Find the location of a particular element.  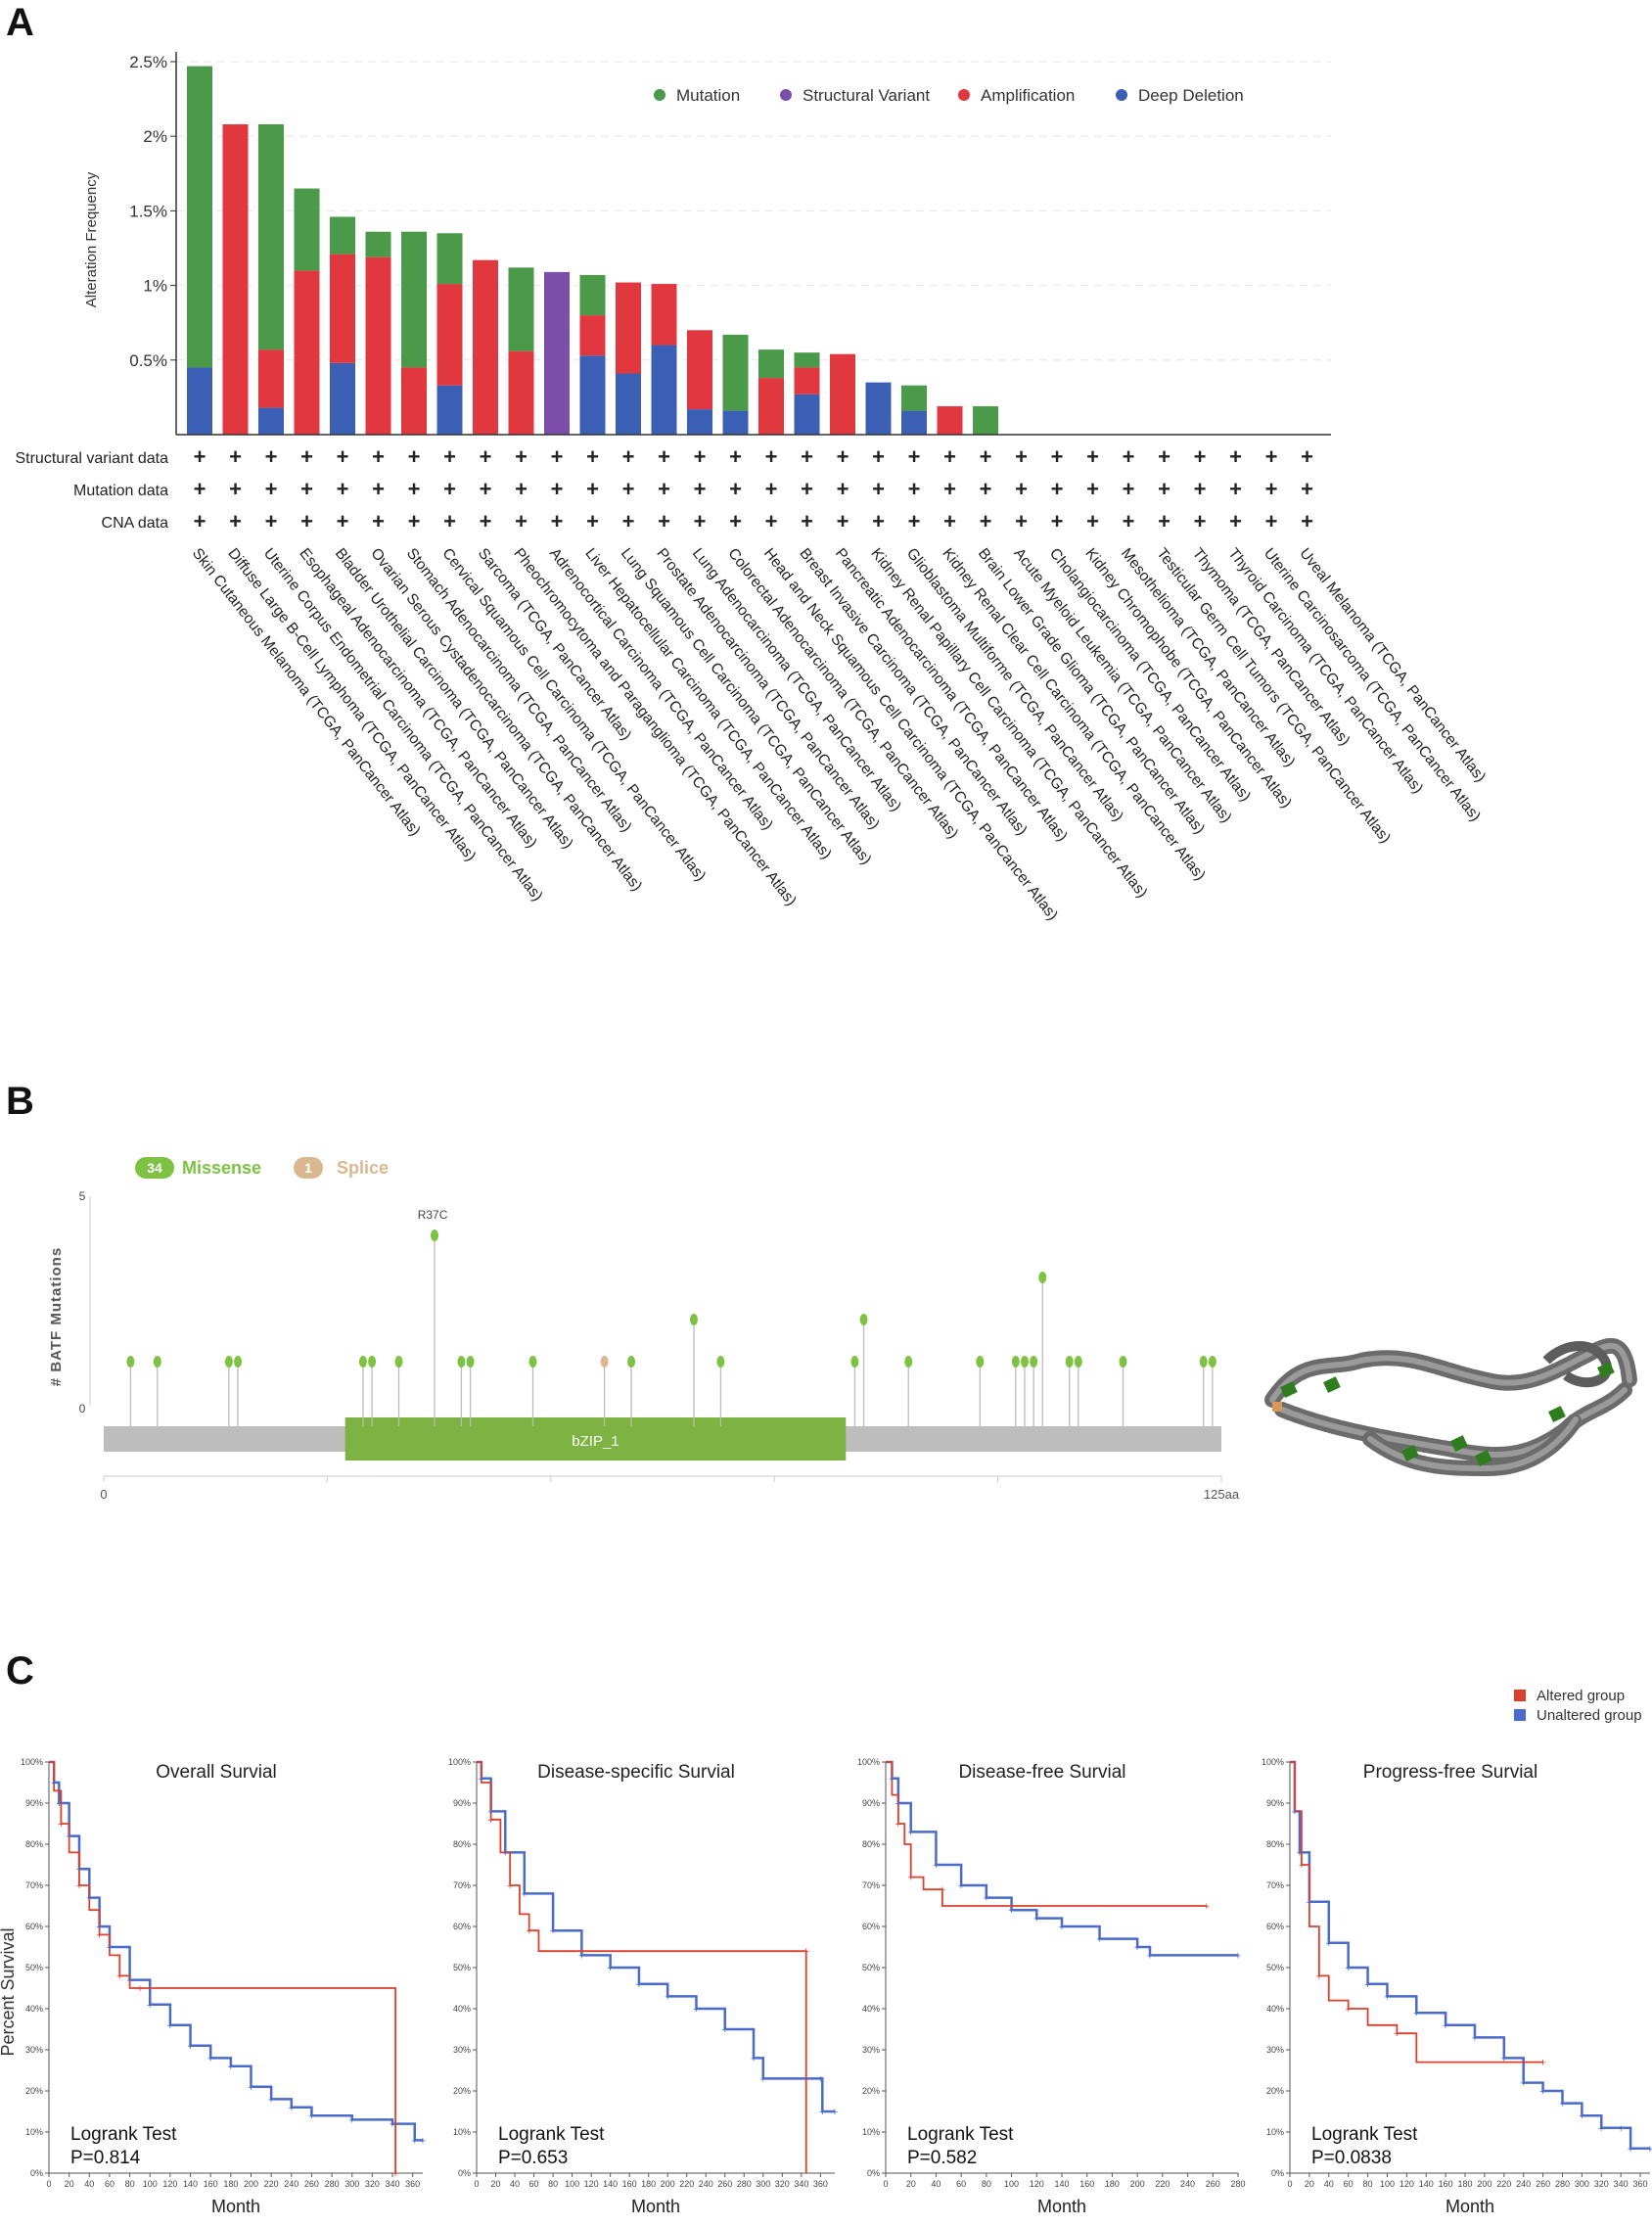

x-tick-label: 40 is located at coordinates (1329, 2184).